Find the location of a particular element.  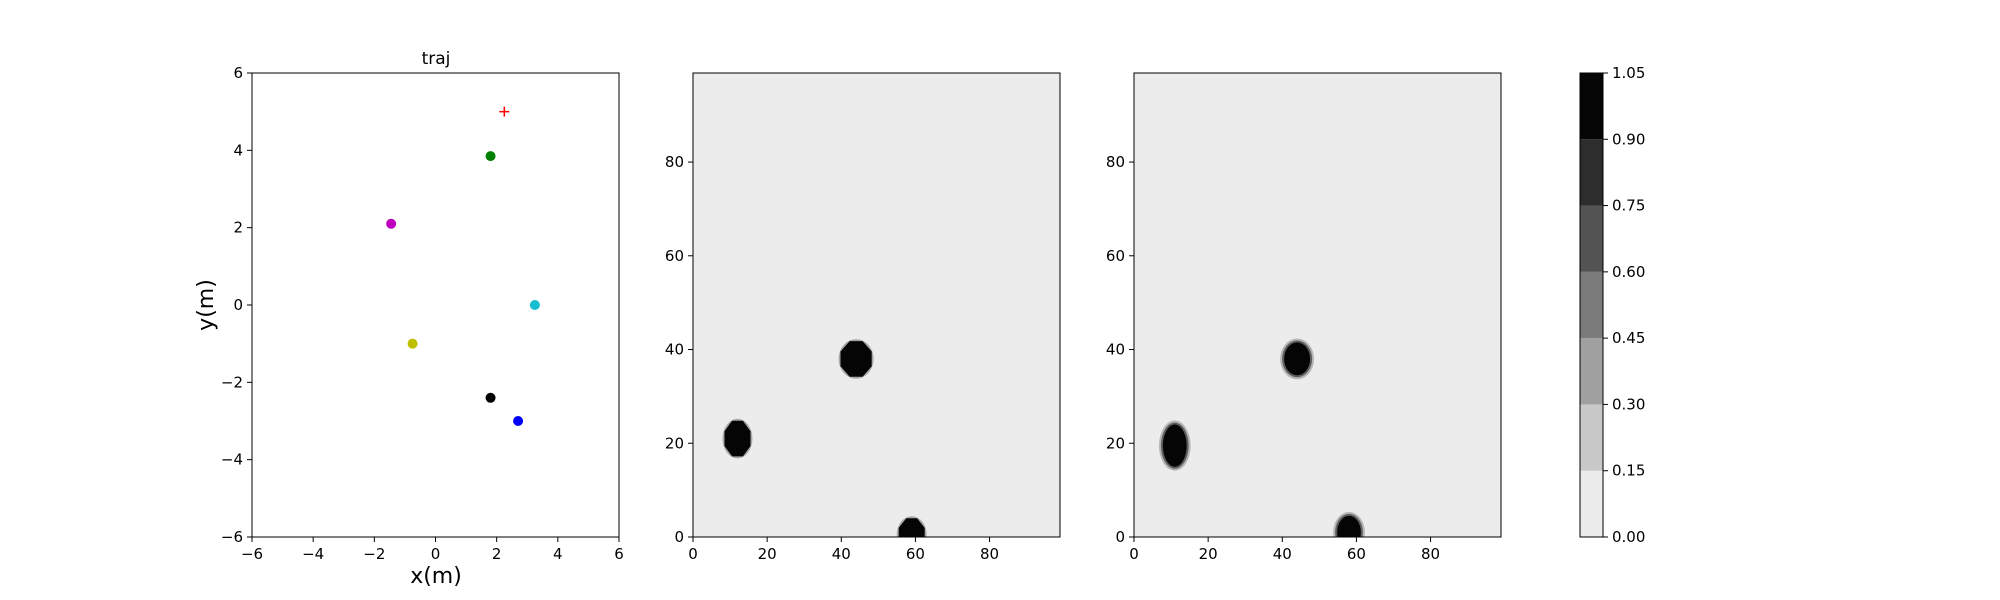

colorbar-tick-label: 0.60 is located at coordinates (1628, 272).